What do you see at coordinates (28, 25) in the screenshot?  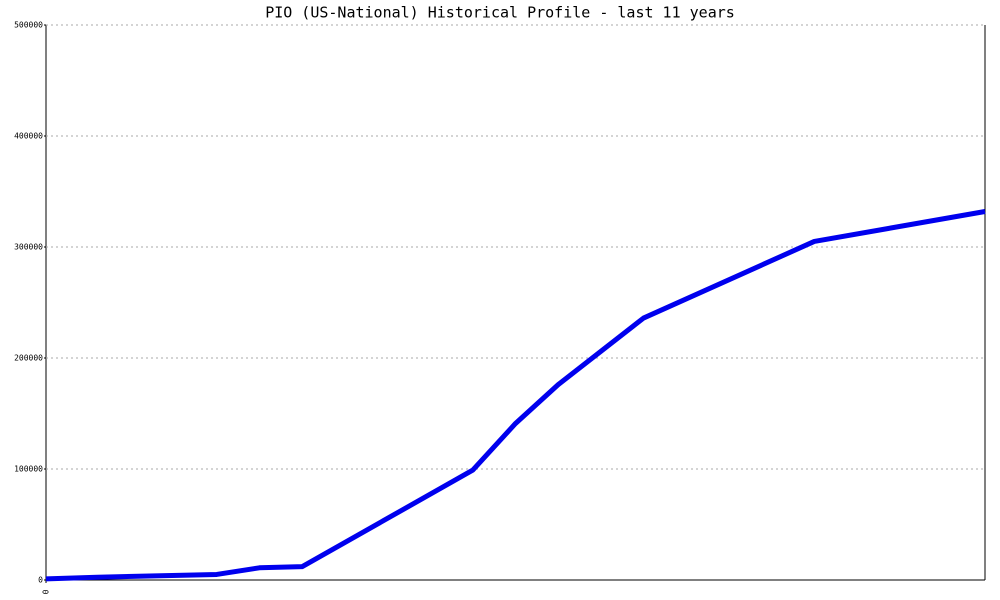 I see `y-tick-label: 500000` at bounding box center [28, 25].